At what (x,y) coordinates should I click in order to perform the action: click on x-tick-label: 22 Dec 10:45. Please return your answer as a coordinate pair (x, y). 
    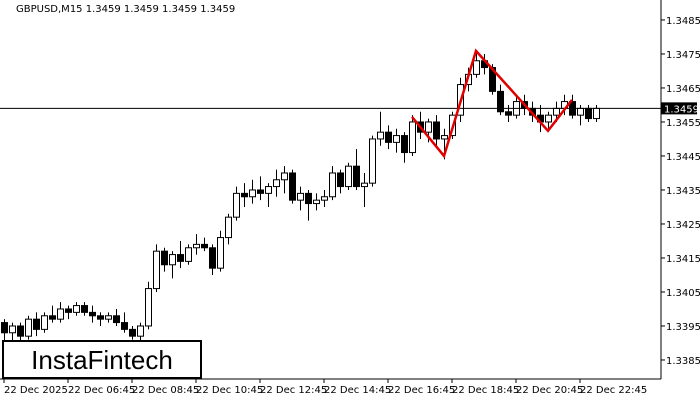
    Looking at the image, I should click on (229, 390).